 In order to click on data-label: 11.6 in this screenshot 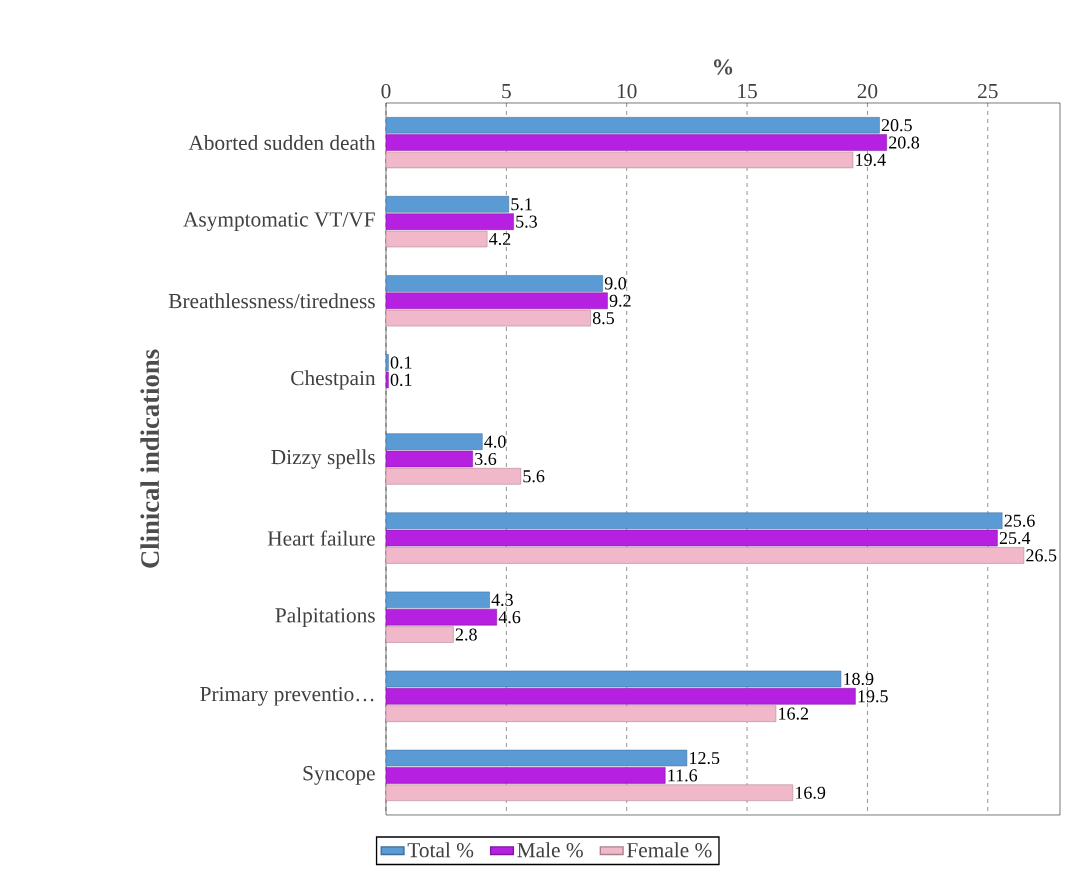, I will do `click(683, 775)`.